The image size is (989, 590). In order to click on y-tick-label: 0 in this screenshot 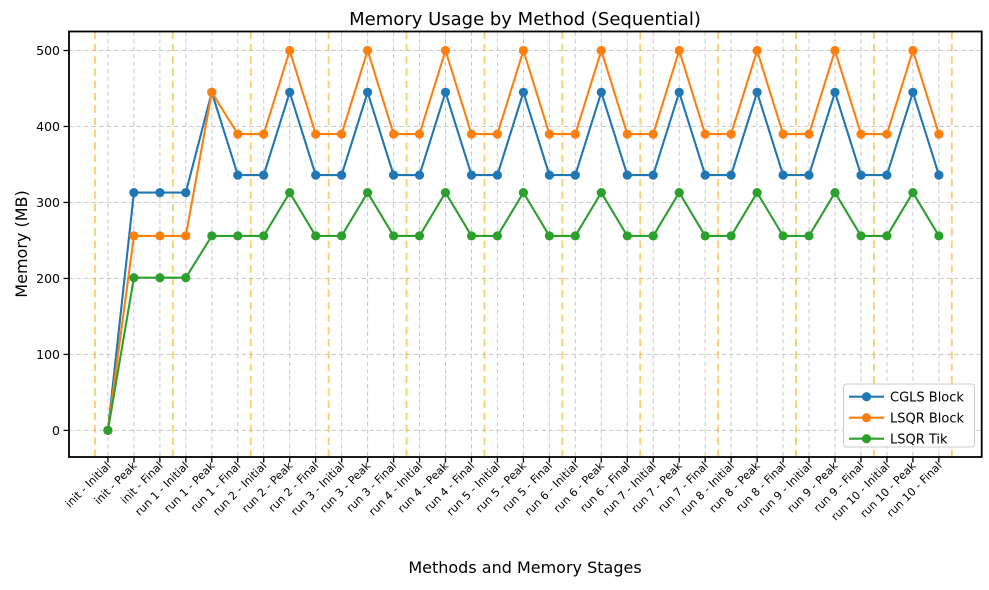, I will do `click(56, 430)`.